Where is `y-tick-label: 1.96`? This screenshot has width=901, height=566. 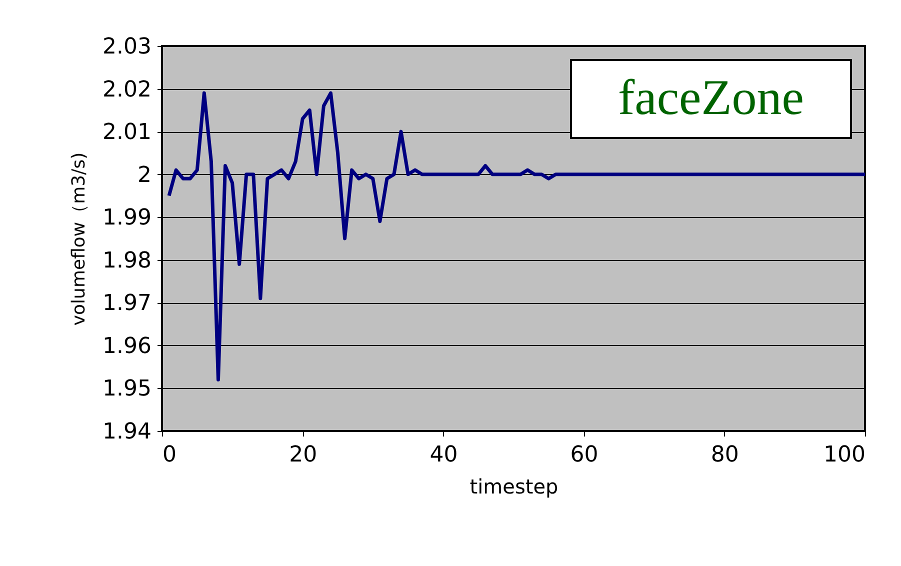 y-tick-label: 1.96 is located at coordinates (127, 346).